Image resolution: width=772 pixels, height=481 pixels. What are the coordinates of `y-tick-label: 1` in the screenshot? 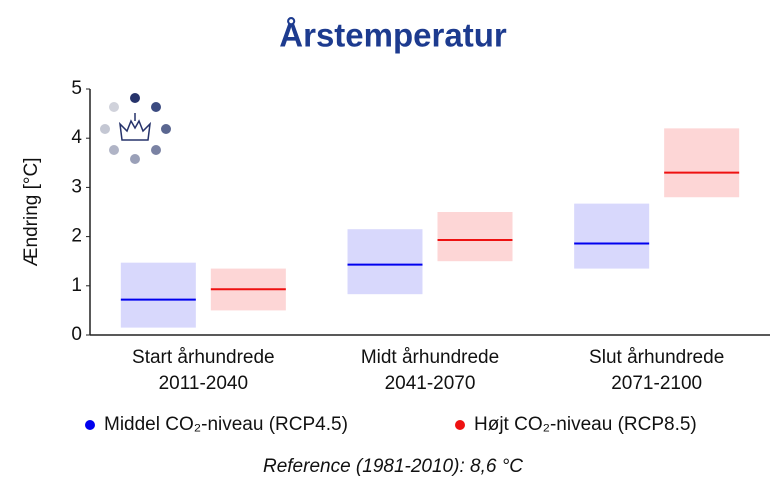 It's located at (76, 285).